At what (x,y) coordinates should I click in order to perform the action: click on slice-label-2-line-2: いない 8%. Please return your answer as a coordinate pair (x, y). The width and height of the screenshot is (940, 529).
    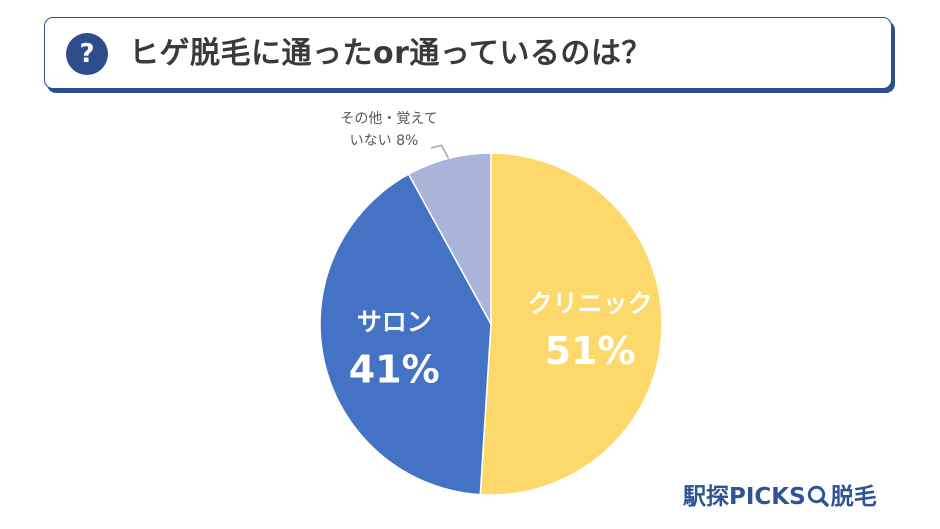
    Looking at the image, I should click on (384, 141).